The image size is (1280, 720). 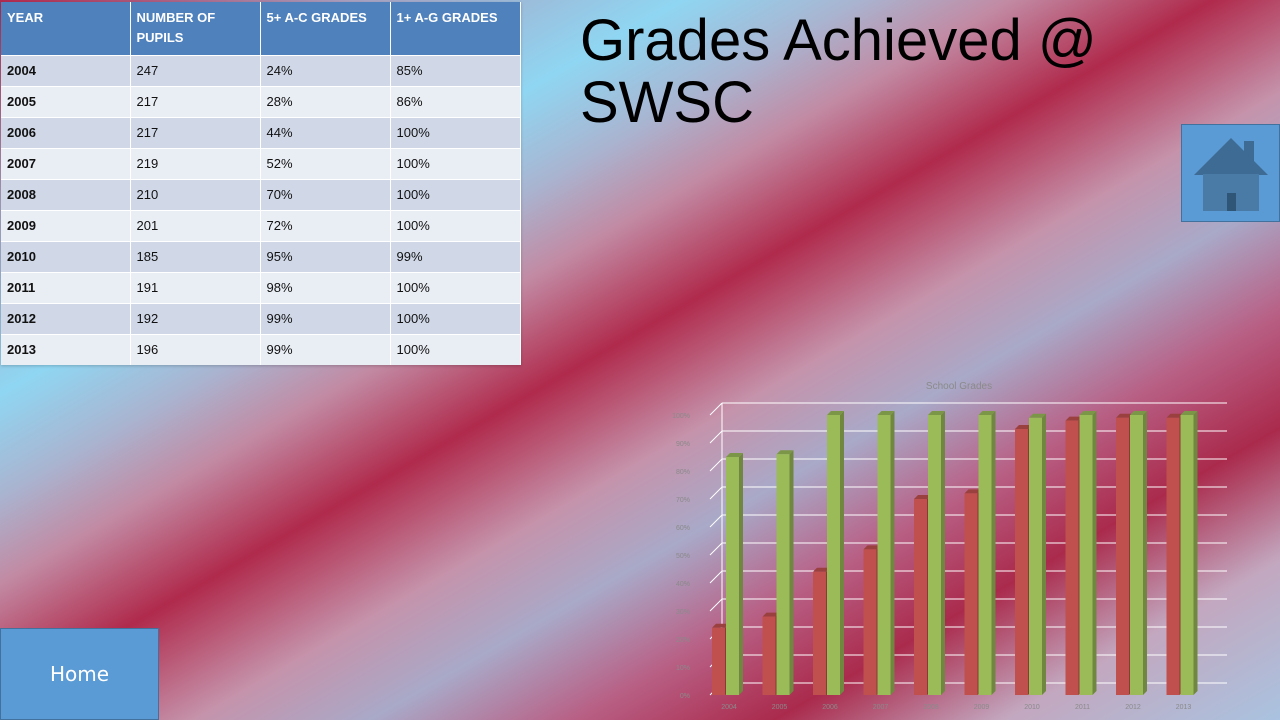 I want to click on cell-year: 2012, so click(x=66, y=318).